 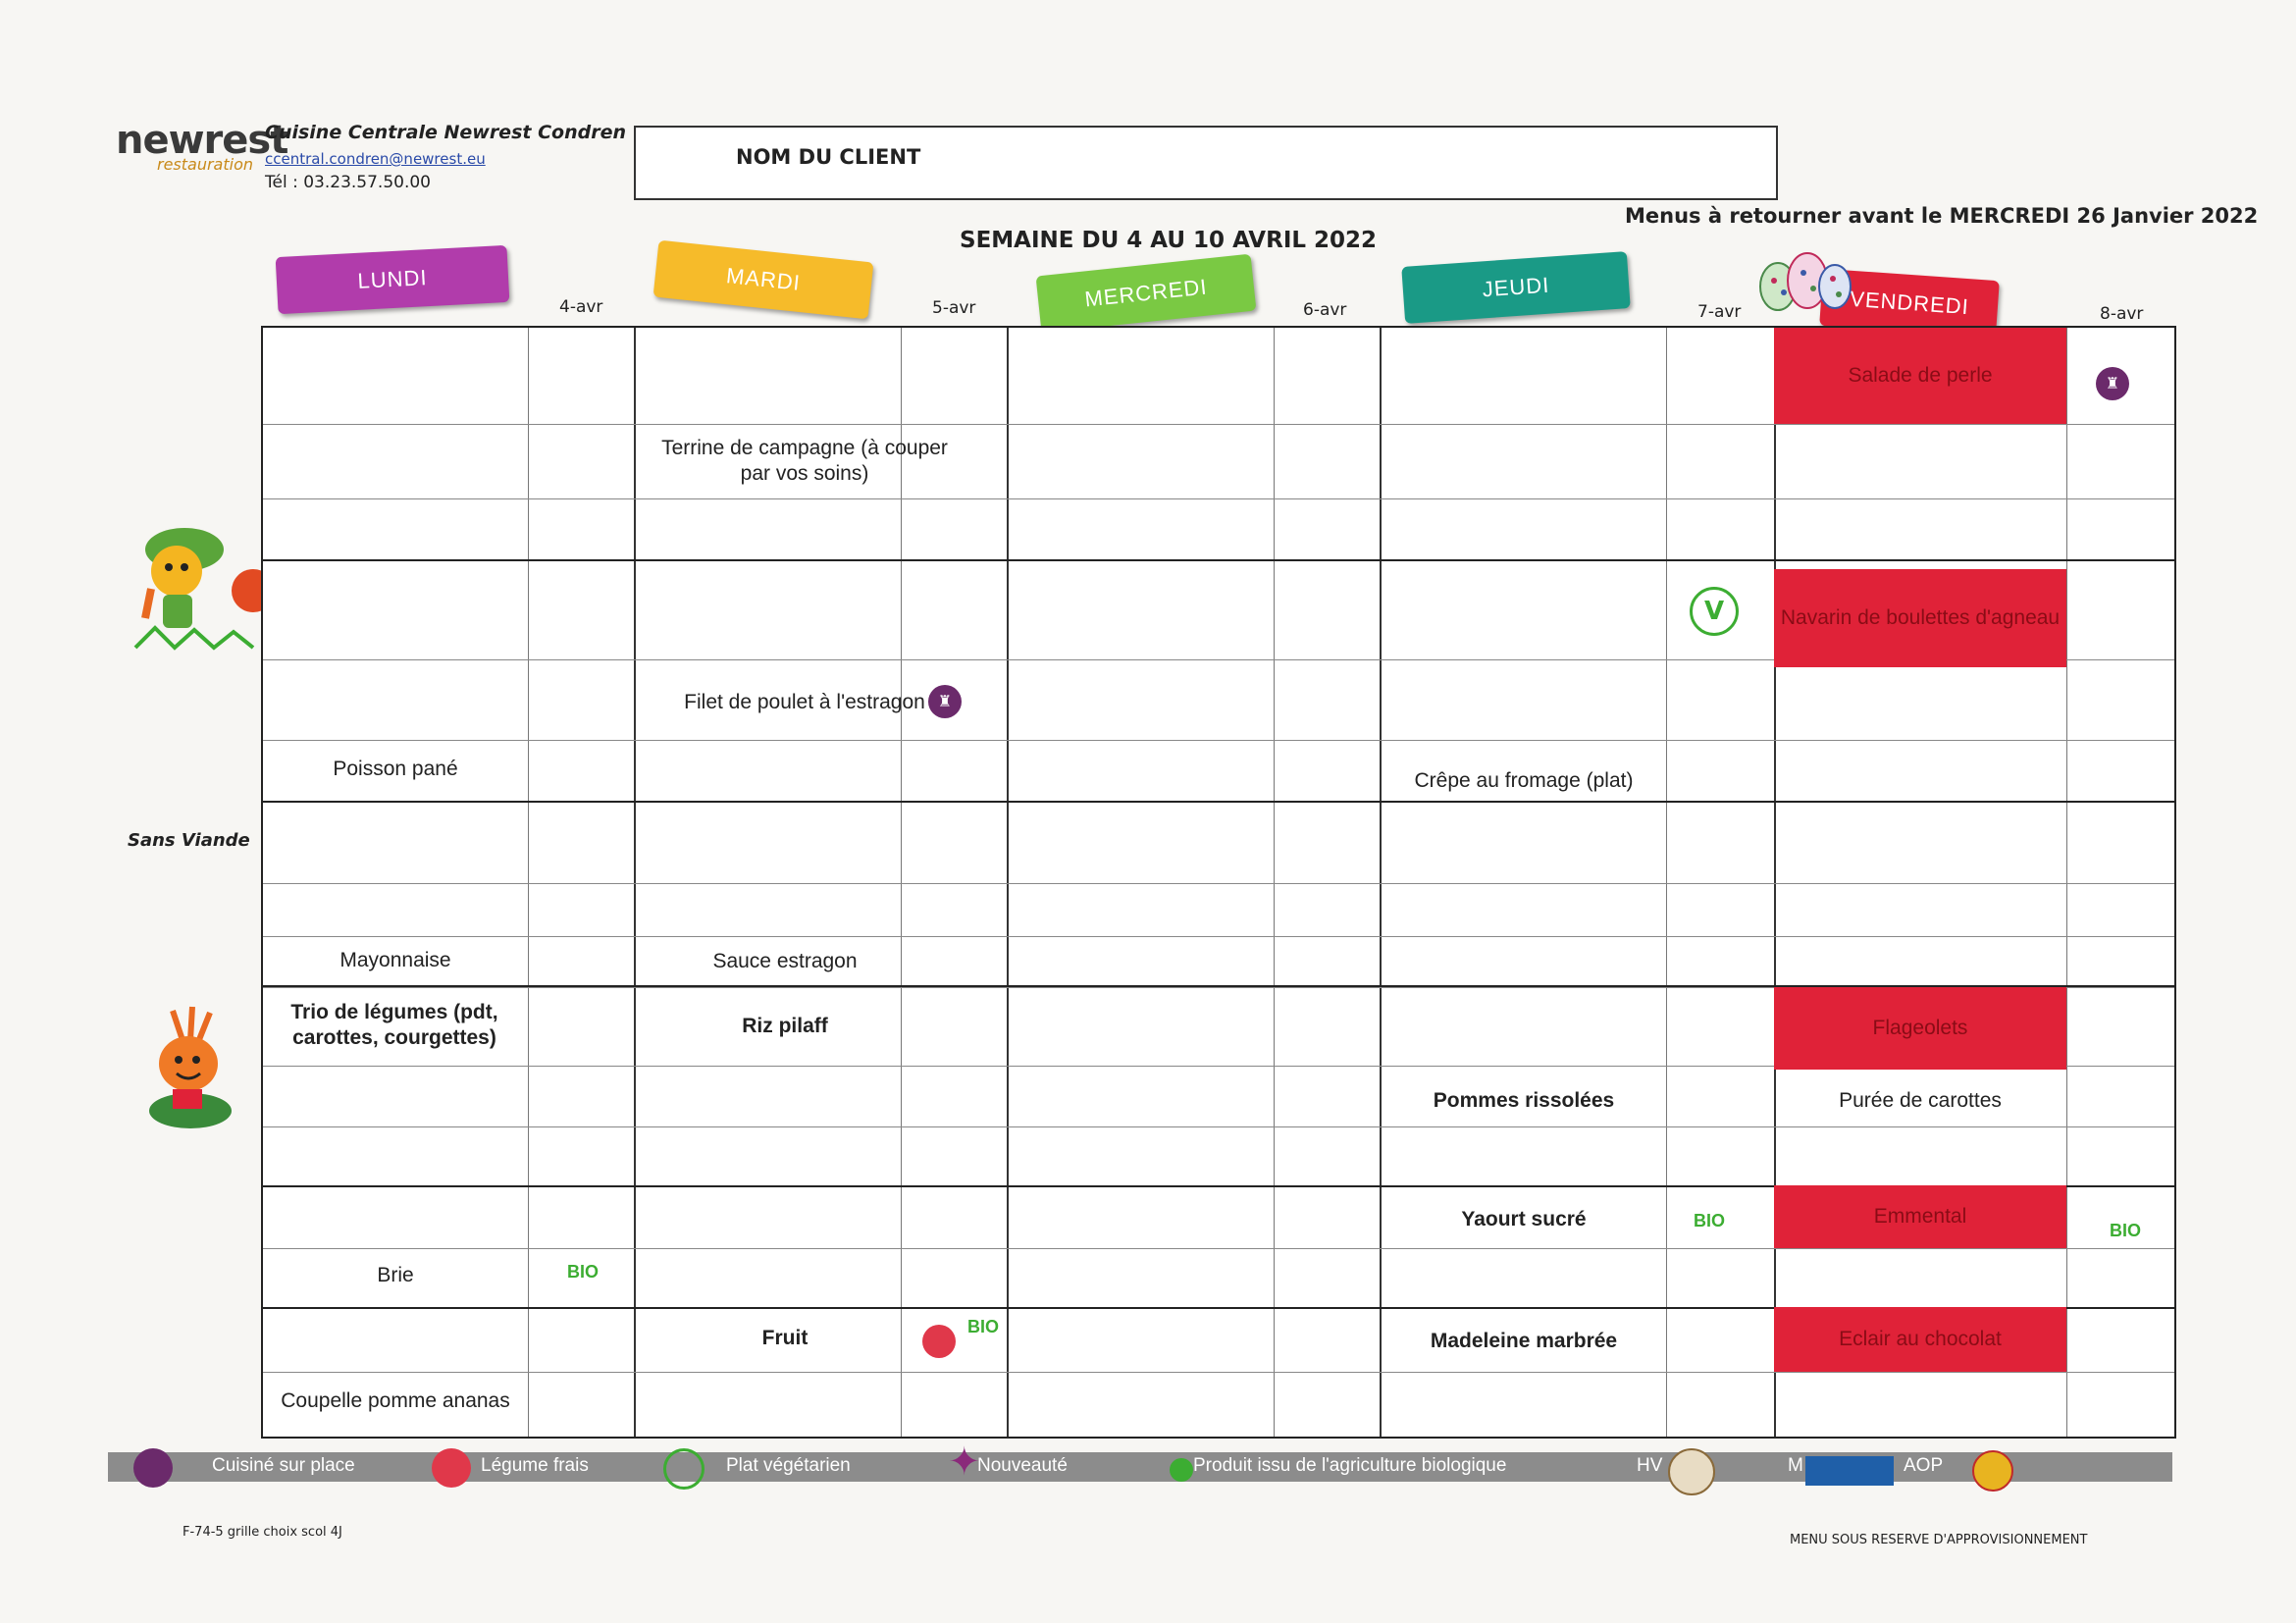 I want to click on day-tab-mardi: MARDI, so click(x=763, y=279).